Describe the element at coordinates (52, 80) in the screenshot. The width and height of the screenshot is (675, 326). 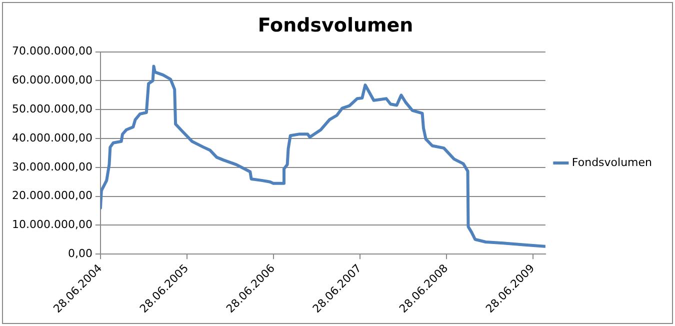
I see `y-tick-label: 60.000.000,00` at that location.